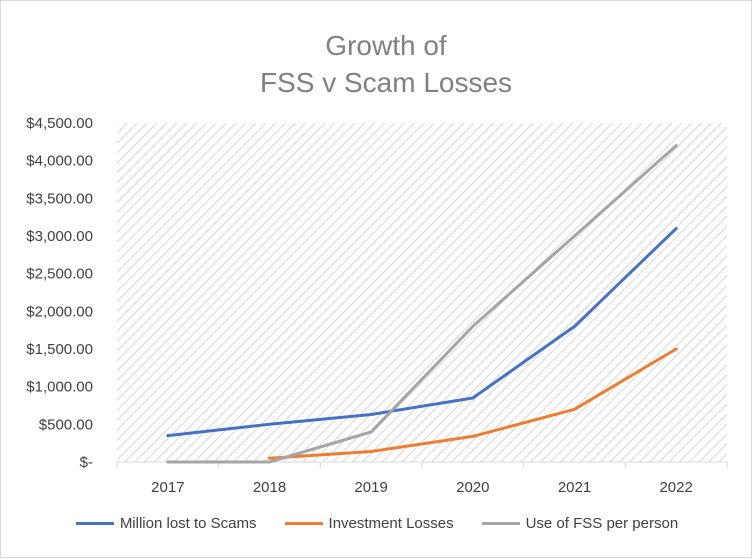 The width and height of the screenshot is (752, 559). Describe the element at coordinates (391, 523) in the screenshot. I see `legend-label: Investment Losses` at that location.